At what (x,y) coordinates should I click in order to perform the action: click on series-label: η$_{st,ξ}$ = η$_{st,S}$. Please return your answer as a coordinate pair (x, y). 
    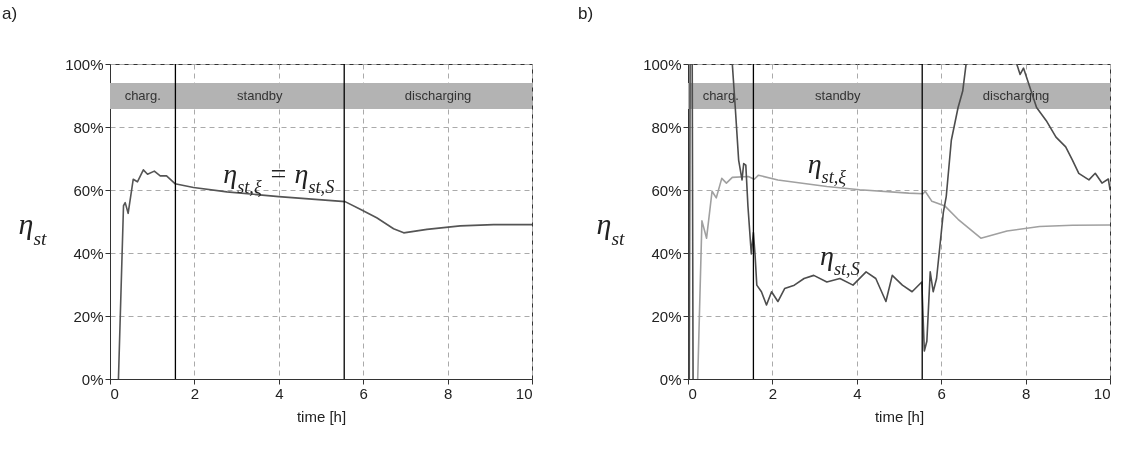
    Looking at the image, I should click on (279, 177).